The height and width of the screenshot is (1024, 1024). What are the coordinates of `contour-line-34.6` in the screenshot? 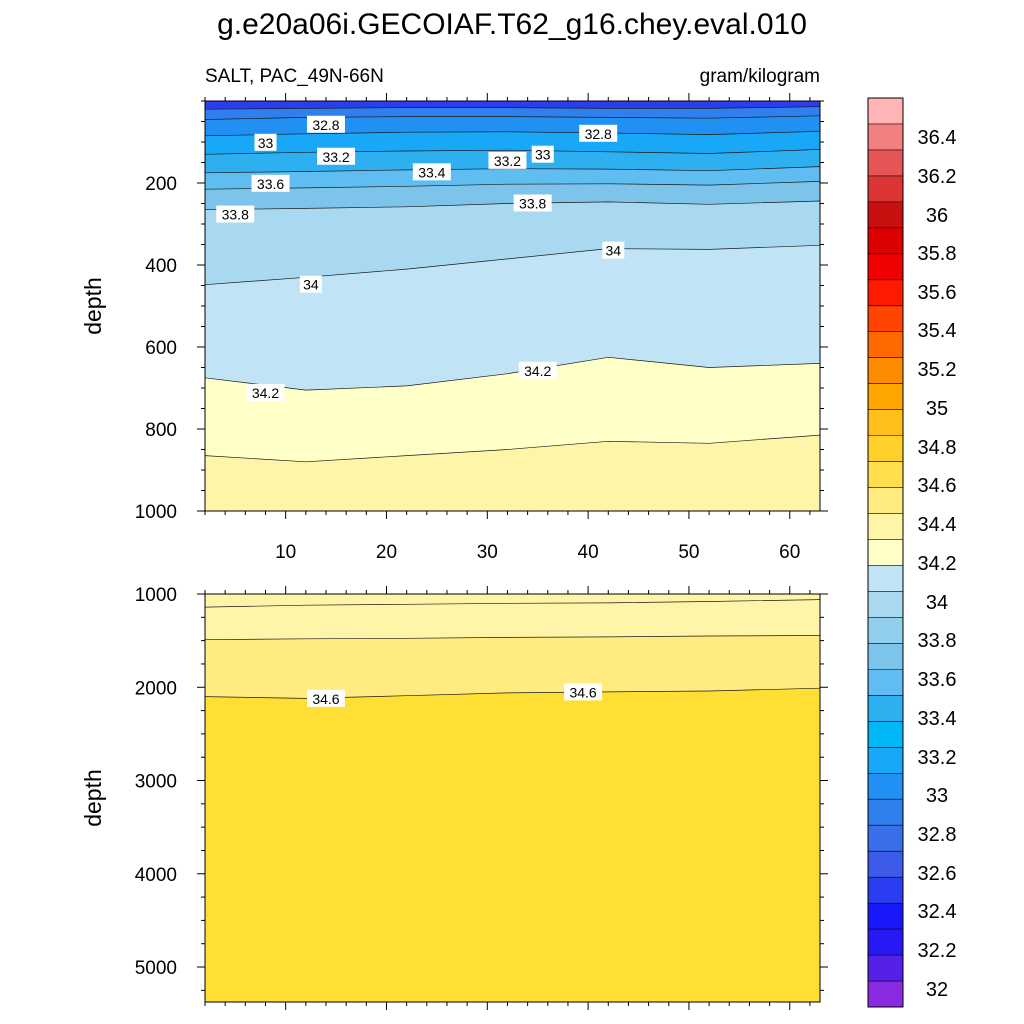 It's located at (512, 693).